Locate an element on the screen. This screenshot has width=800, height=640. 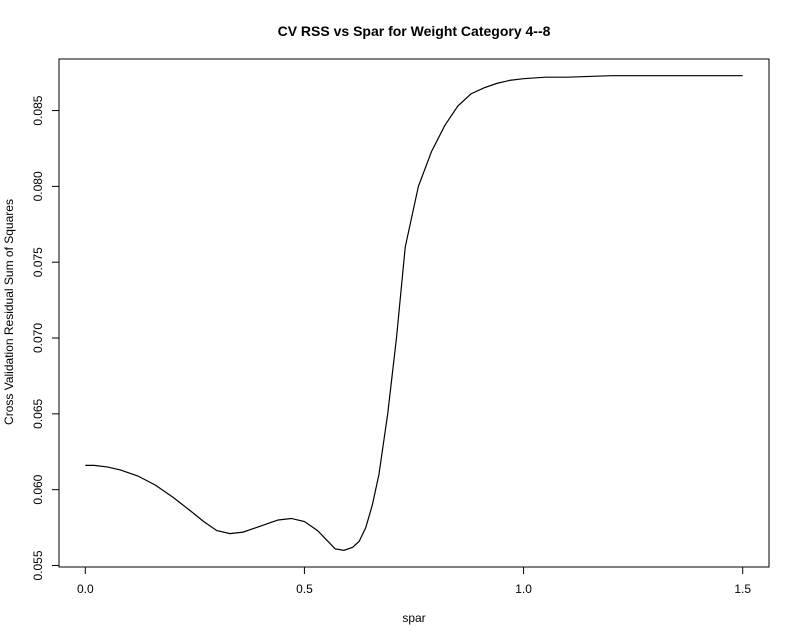
x-tick-label: 1.0 is located at coordinates (523, 589).